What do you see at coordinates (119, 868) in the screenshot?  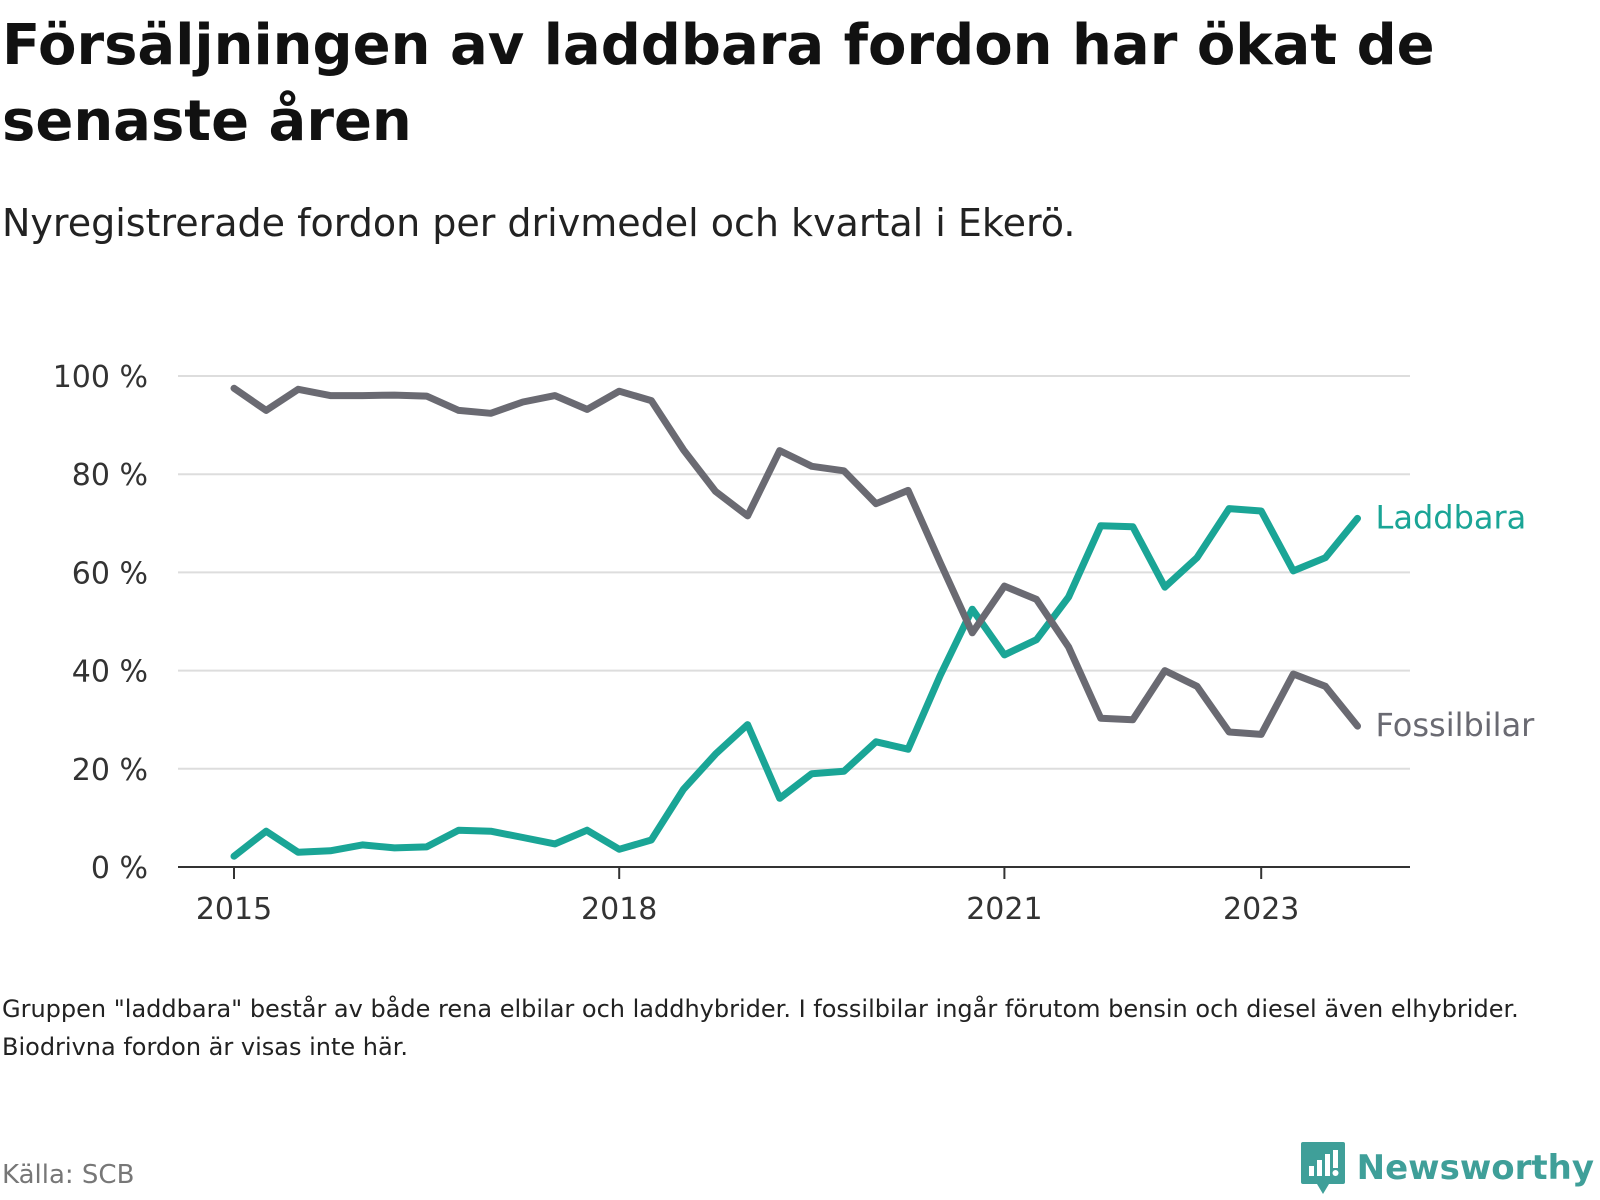 I see `y-tick-label: 0 %` at bounding box center [119, 868].